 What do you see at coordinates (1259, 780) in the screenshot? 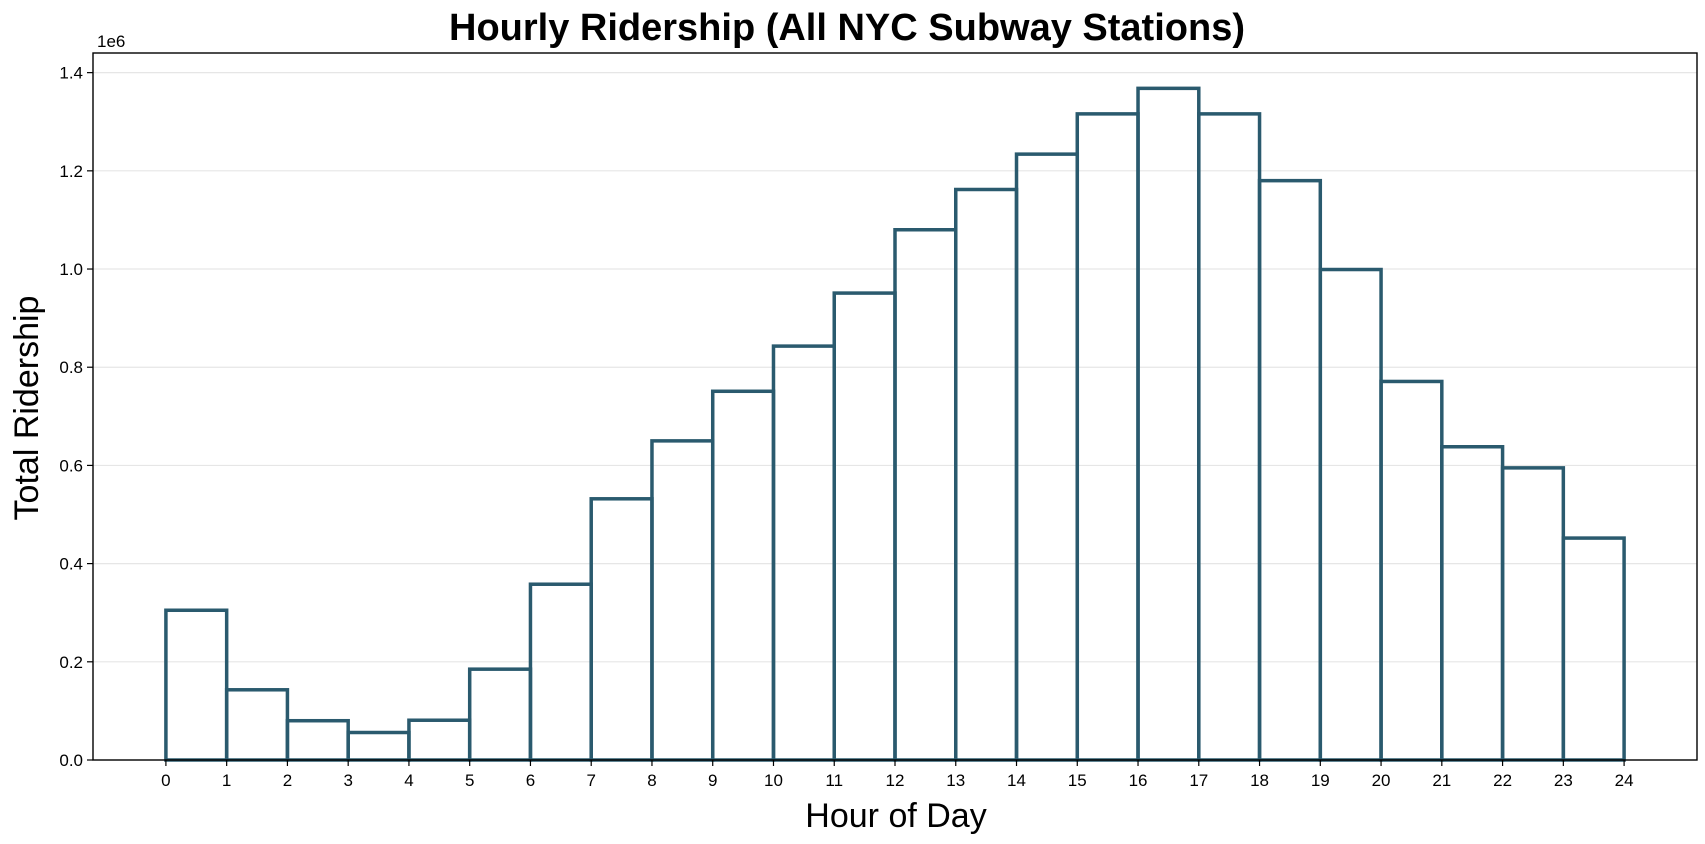
I see `x-tick-label-18: 18` at bounding box center [1259, 780].